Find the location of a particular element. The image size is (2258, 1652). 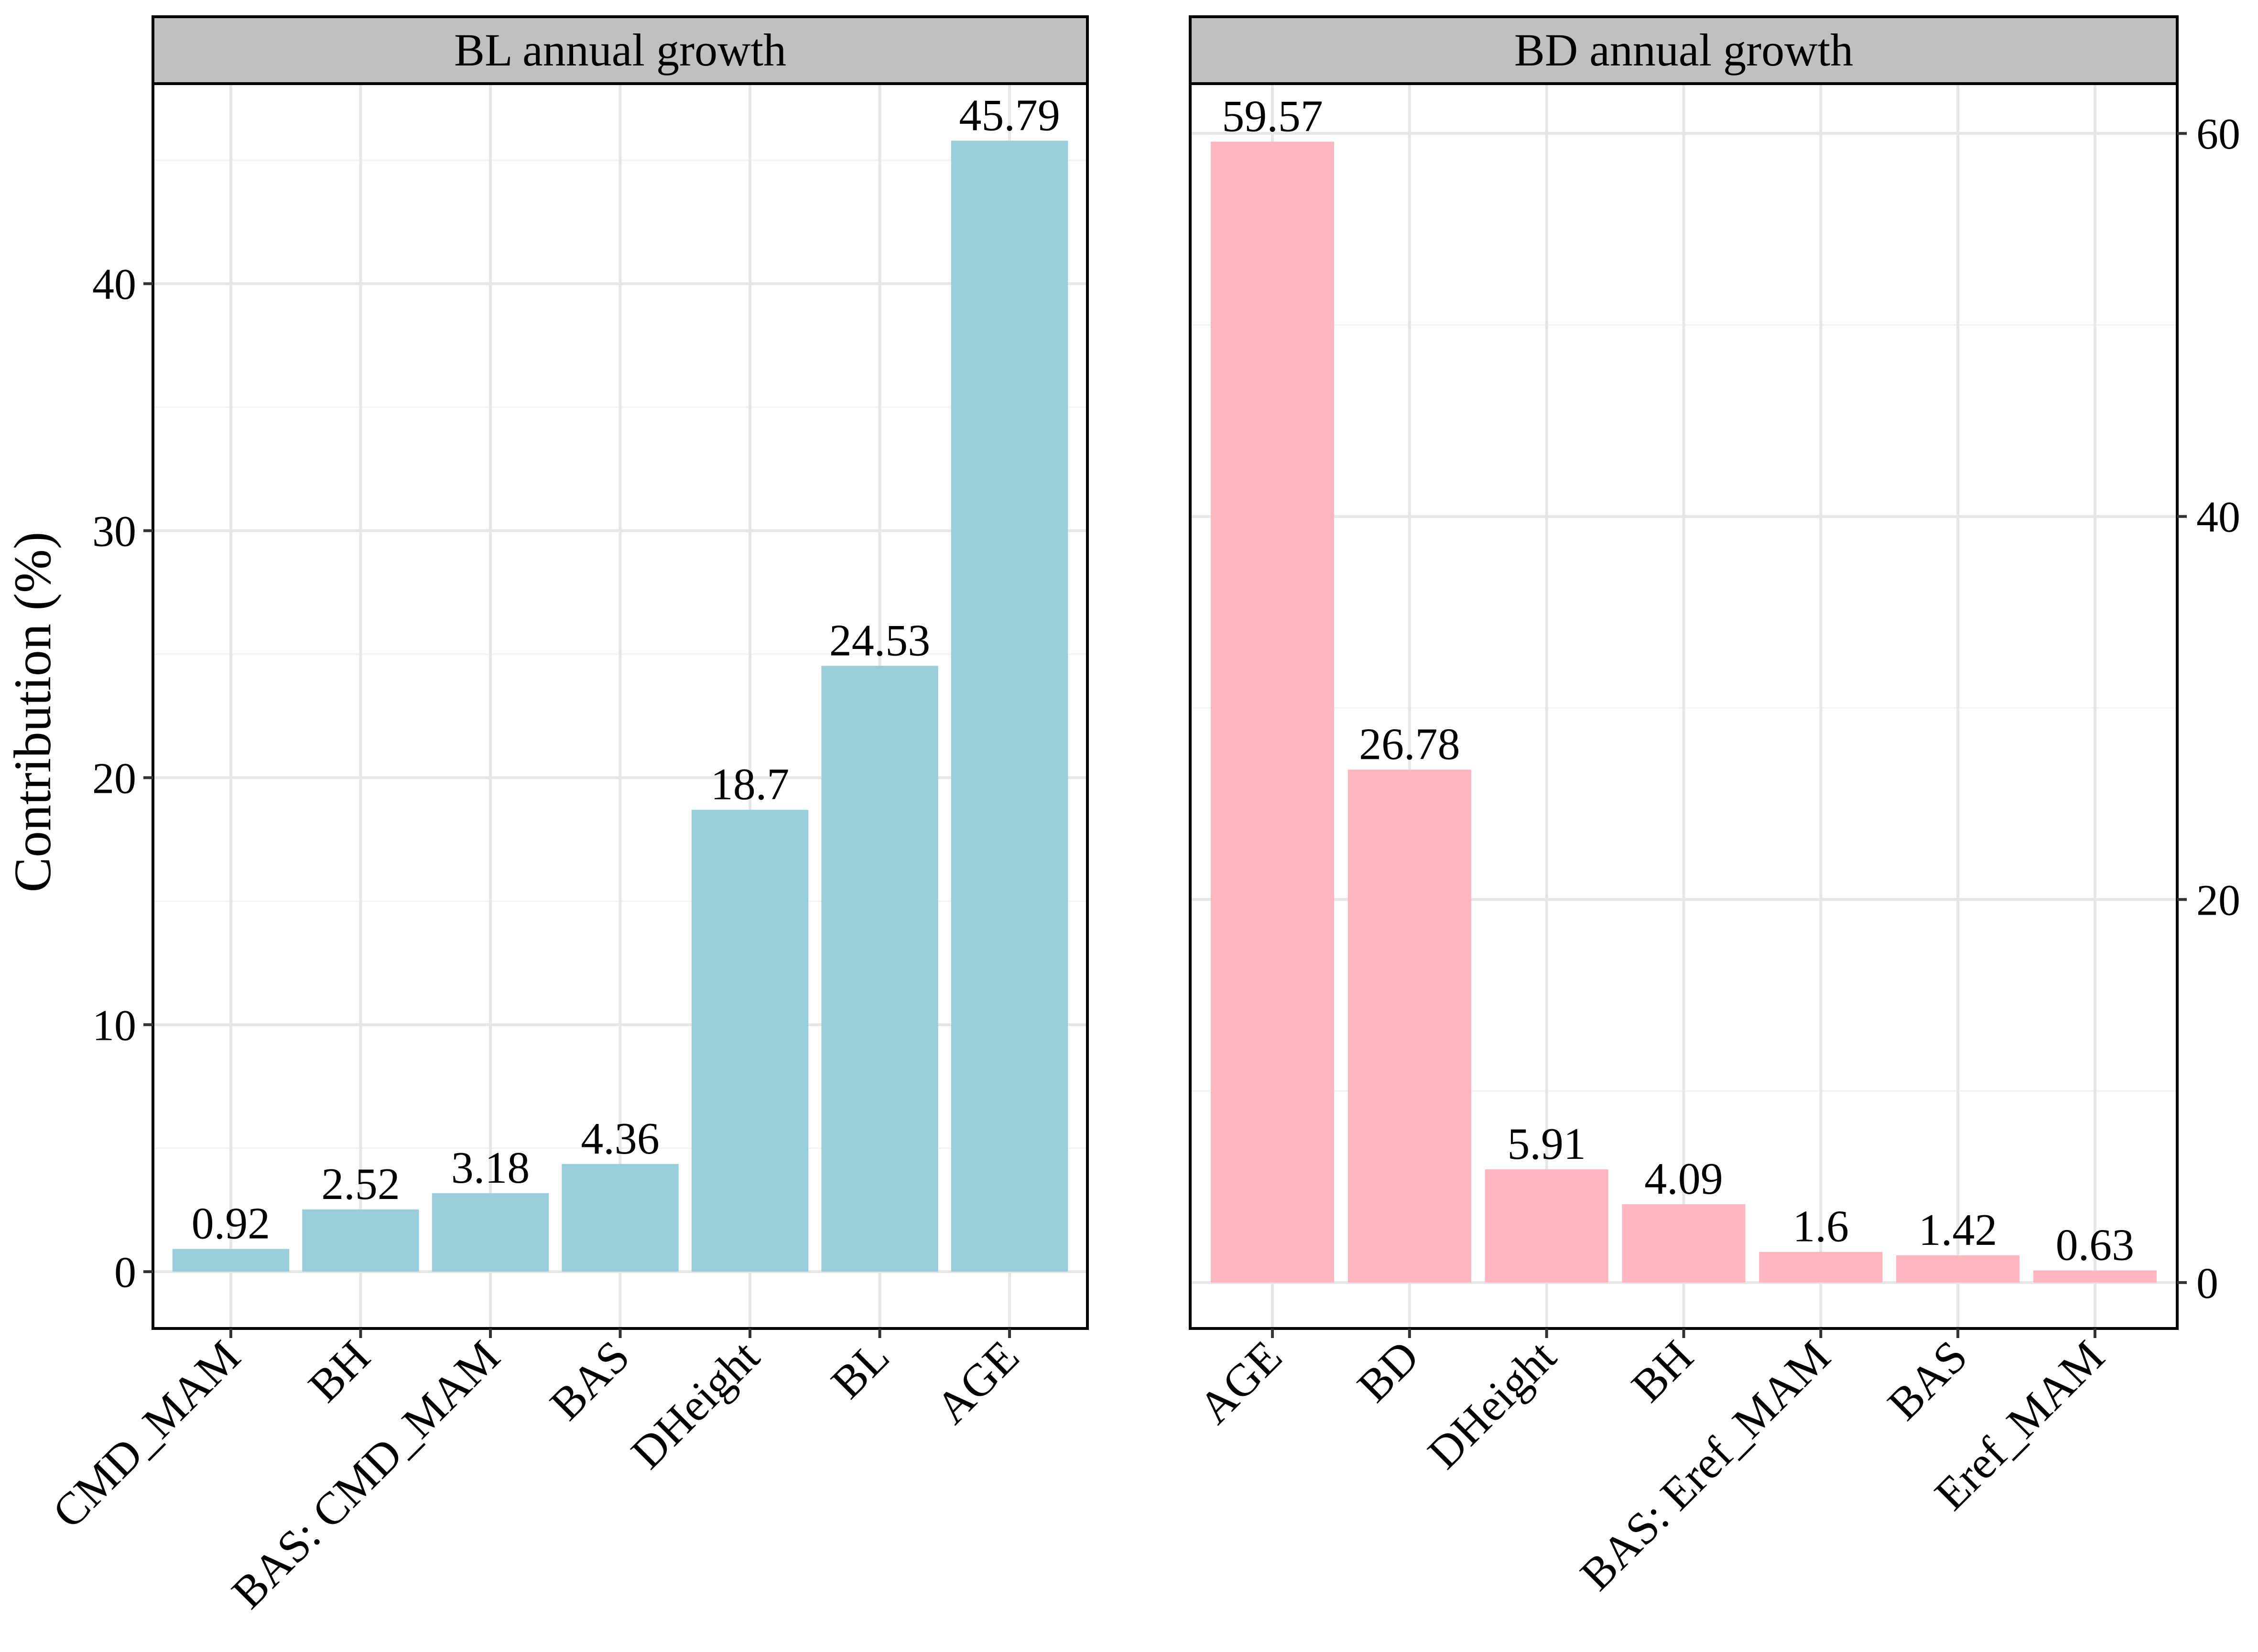

y-tick-label: 60 is located at coordinates (2218, 133).